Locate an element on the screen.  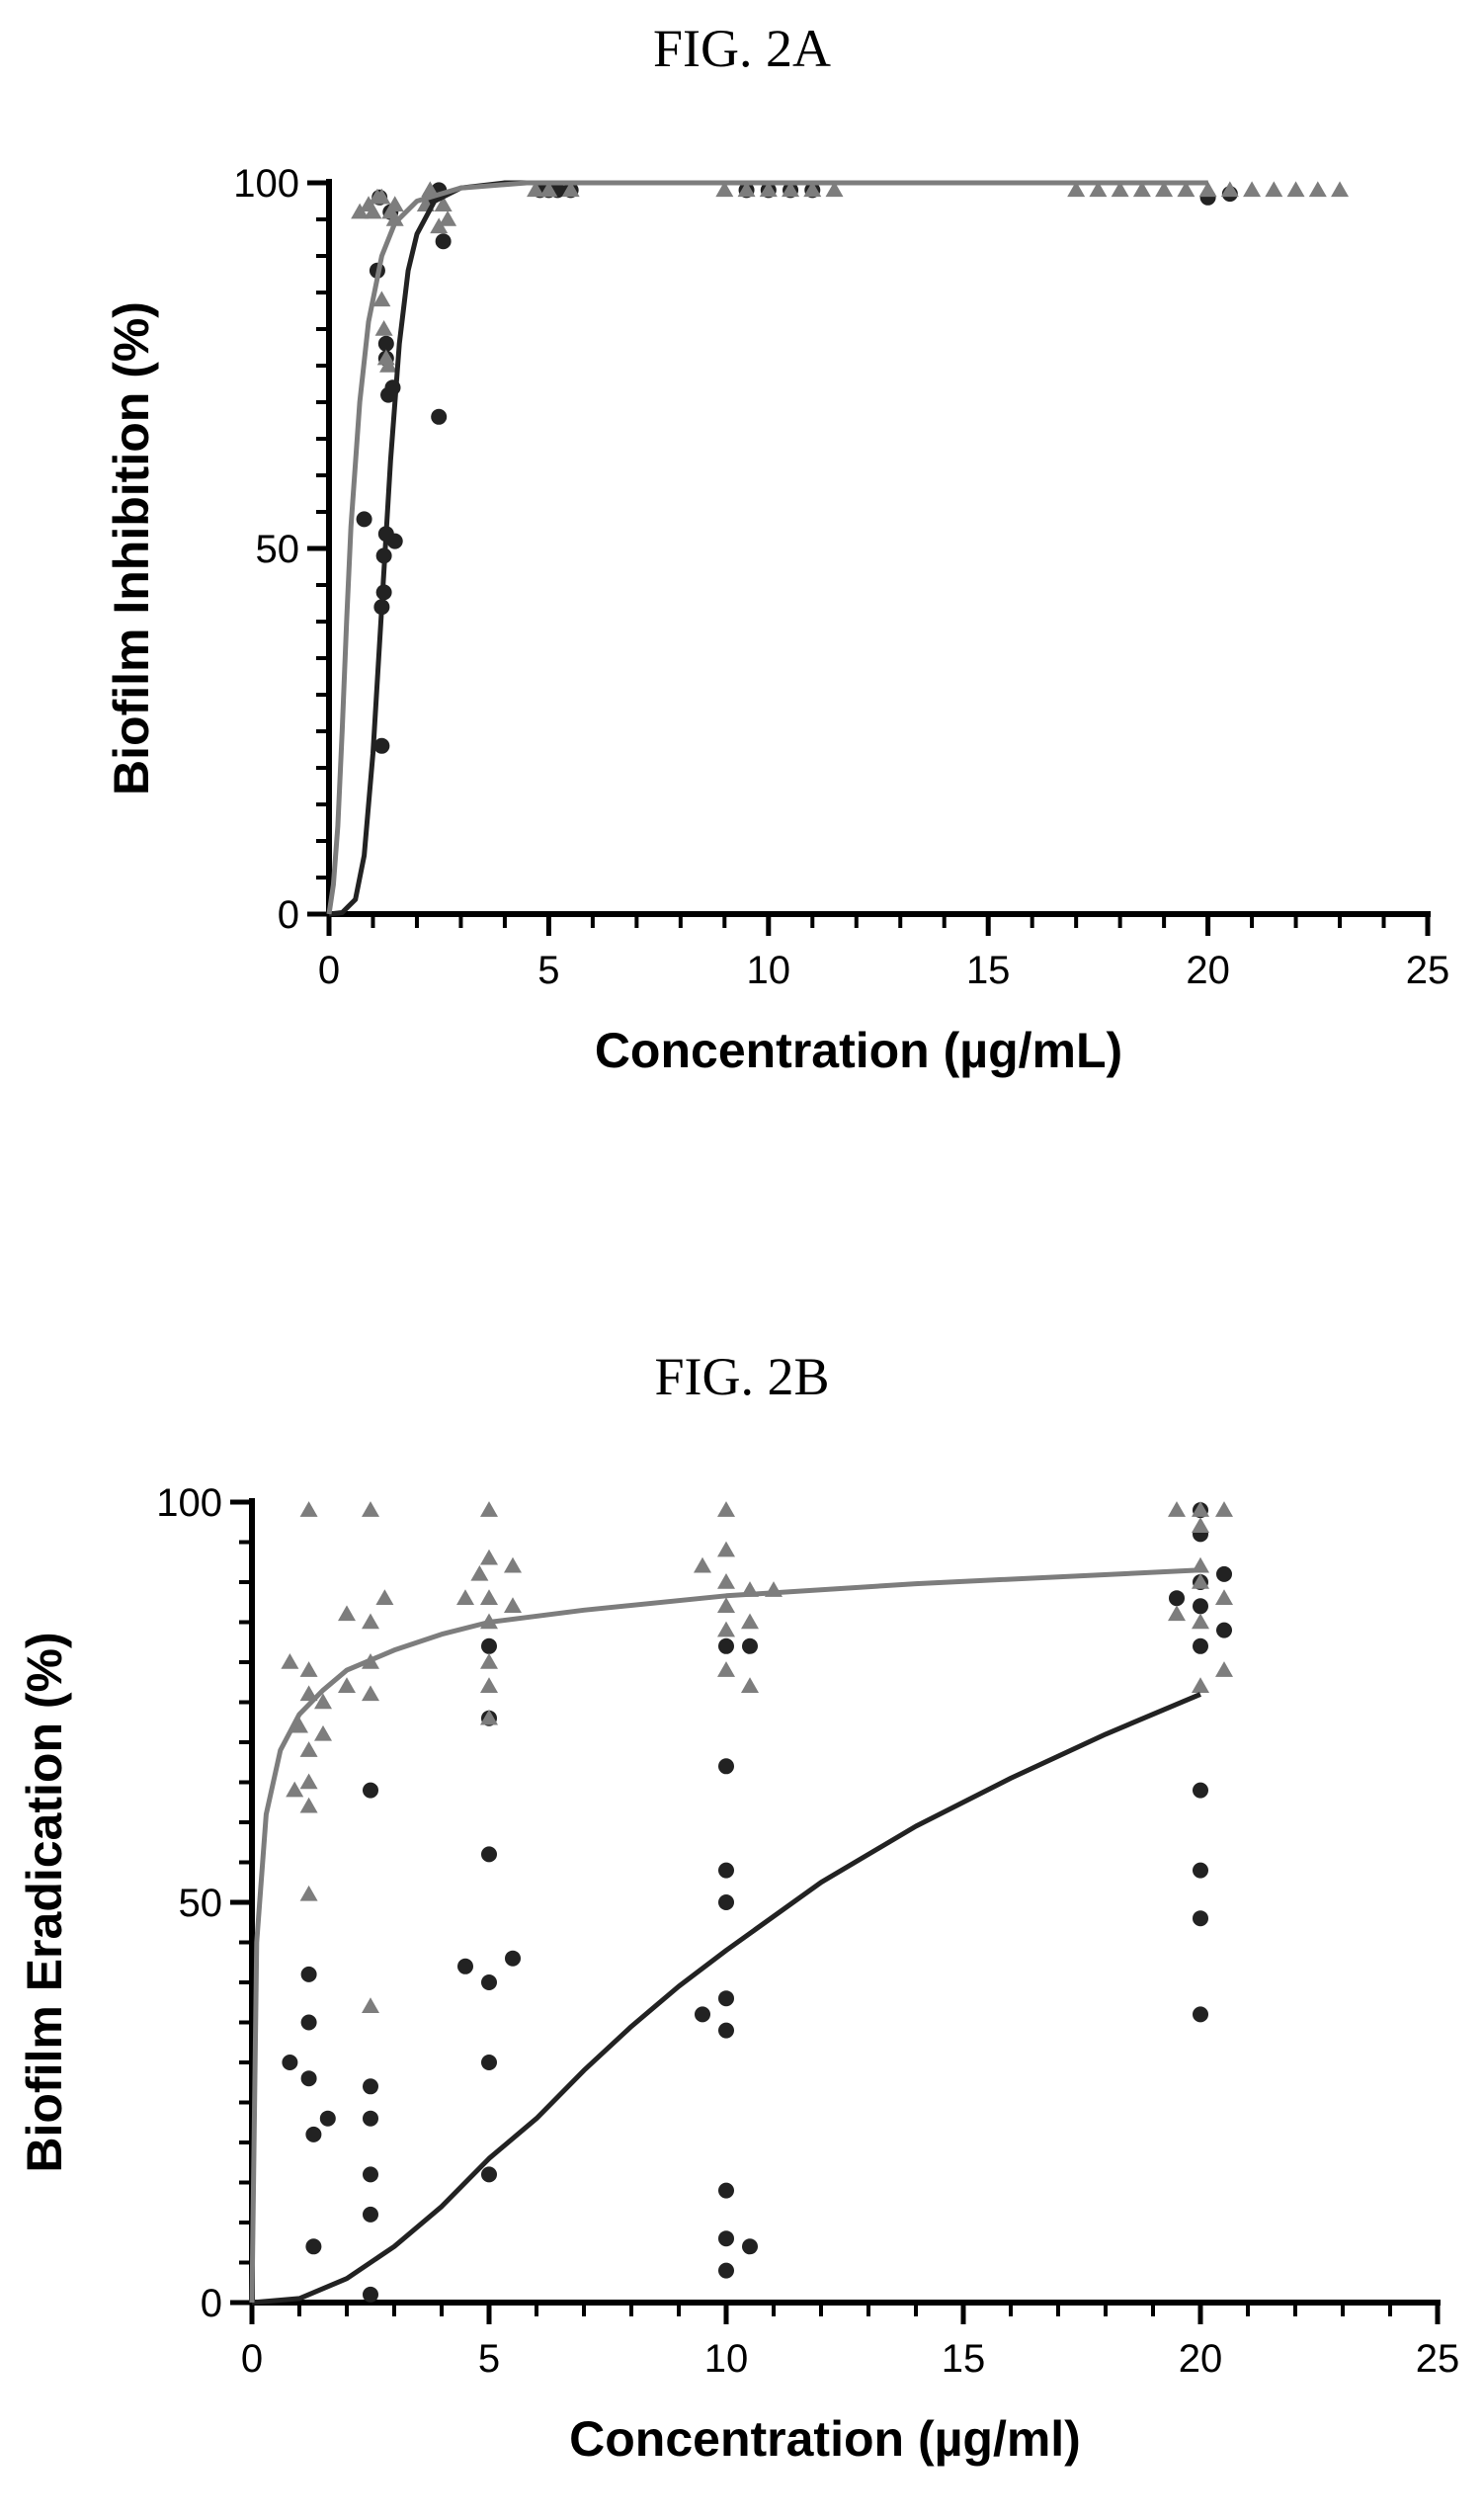
y-tick-label: 100 is located at coordinates (266, 184).